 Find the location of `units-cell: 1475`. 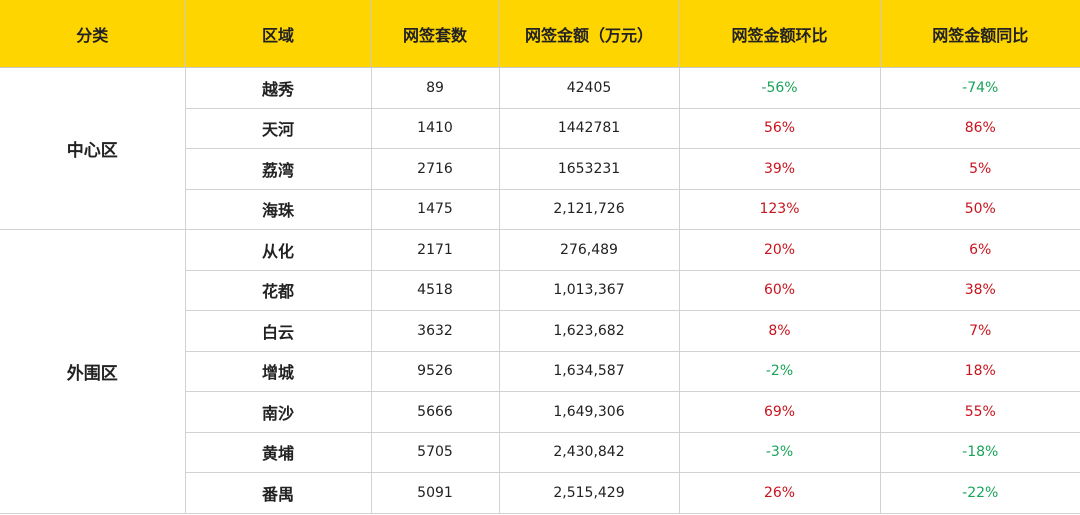

units-cell: 1475 is located at coordinates (435, 209).